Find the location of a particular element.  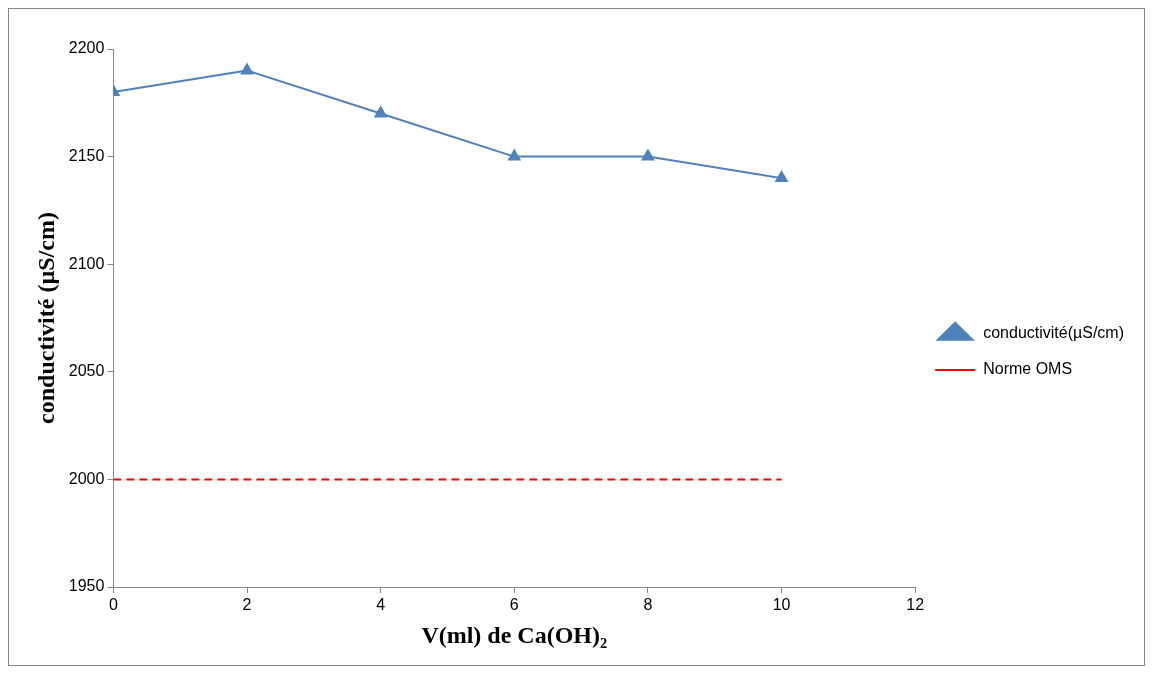

x-tick-label: 4 is located at coordinates (381, 605).